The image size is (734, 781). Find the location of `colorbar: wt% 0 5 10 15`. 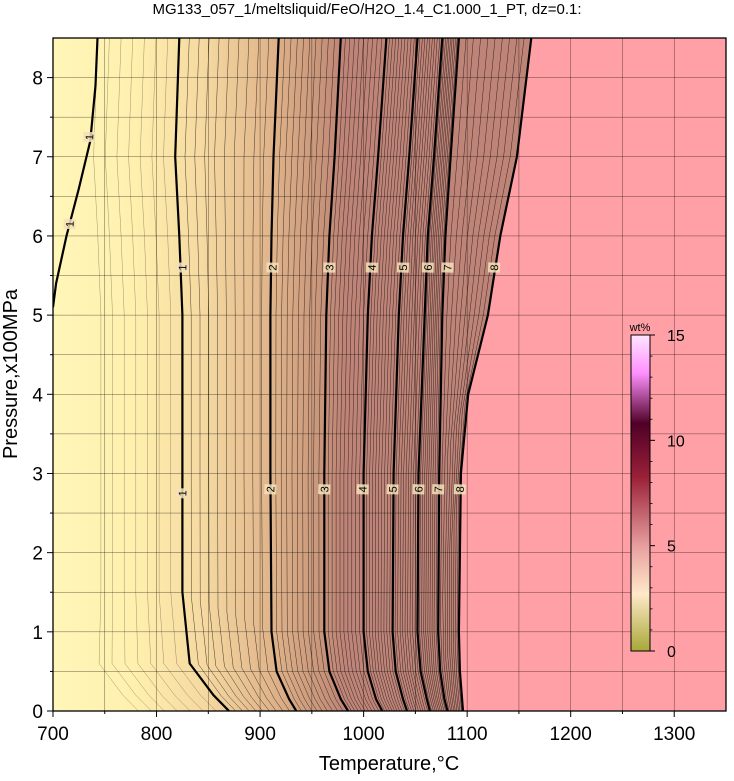

colorbar: wt% 0 5 10 15 is located at coordinates (657, 491).